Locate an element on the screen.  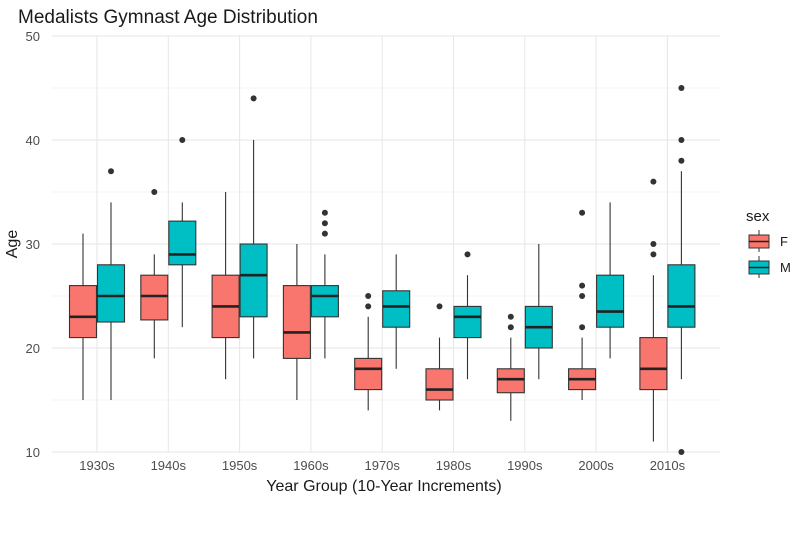
x-tick-label: 1940s is located at coordinates (169, 465).